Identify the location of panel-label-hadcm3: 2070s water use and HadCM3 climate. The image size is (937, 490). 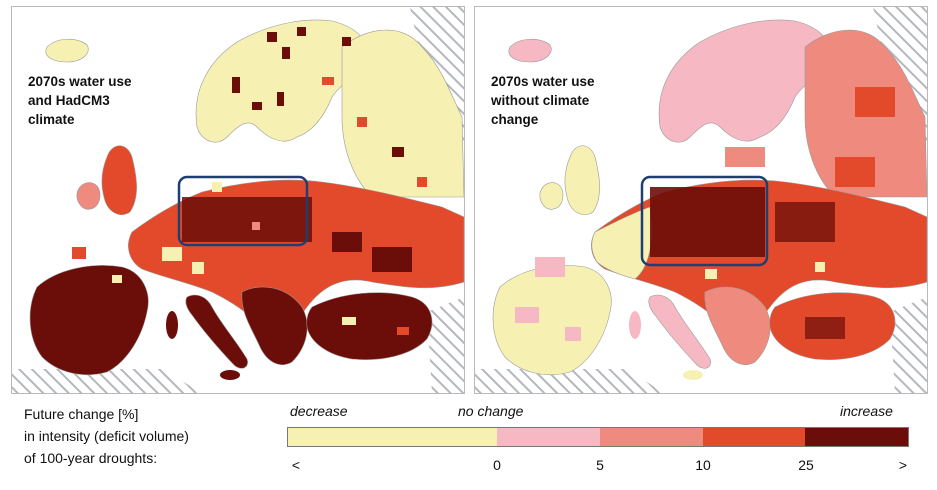
(113, 100).